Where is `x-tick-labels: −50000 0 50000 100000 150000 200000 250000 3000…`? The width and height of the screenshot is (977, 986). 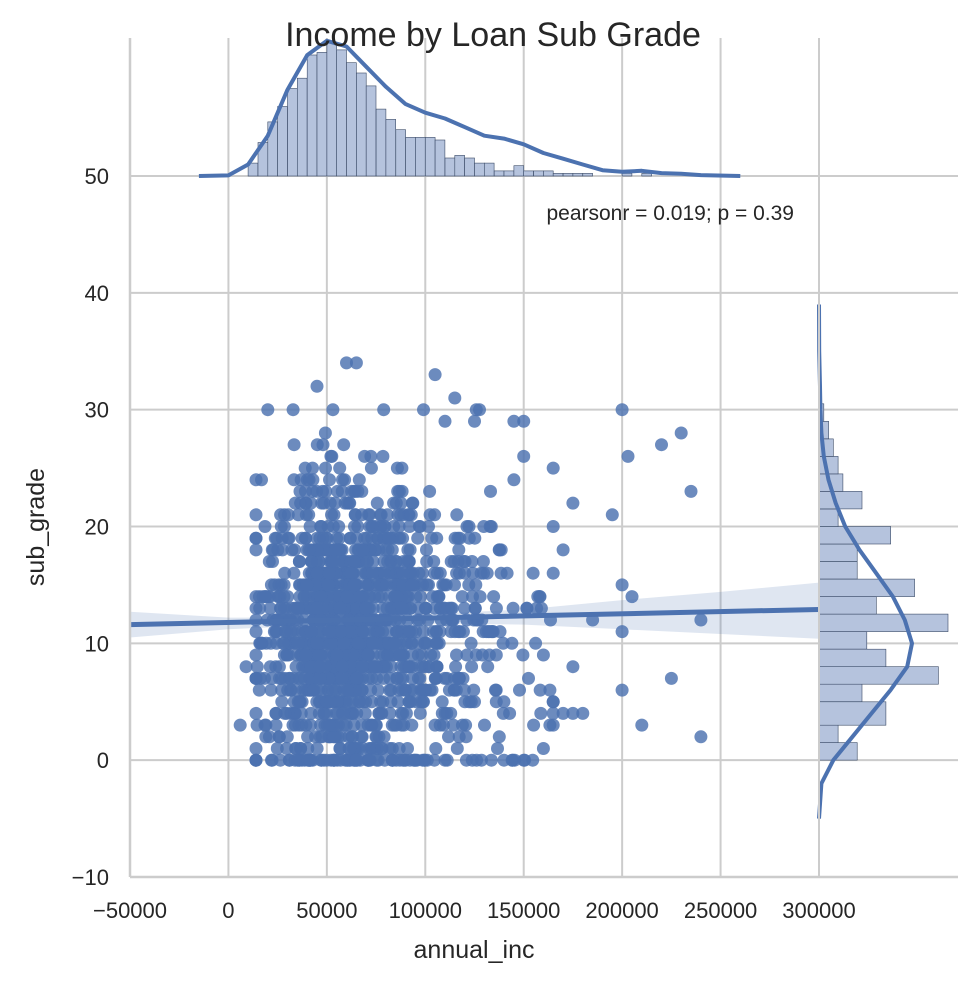 x-tick-labels: −50000 0 50000 100000 150000 200000 250000 3000… is located at coordinates (474, 910).